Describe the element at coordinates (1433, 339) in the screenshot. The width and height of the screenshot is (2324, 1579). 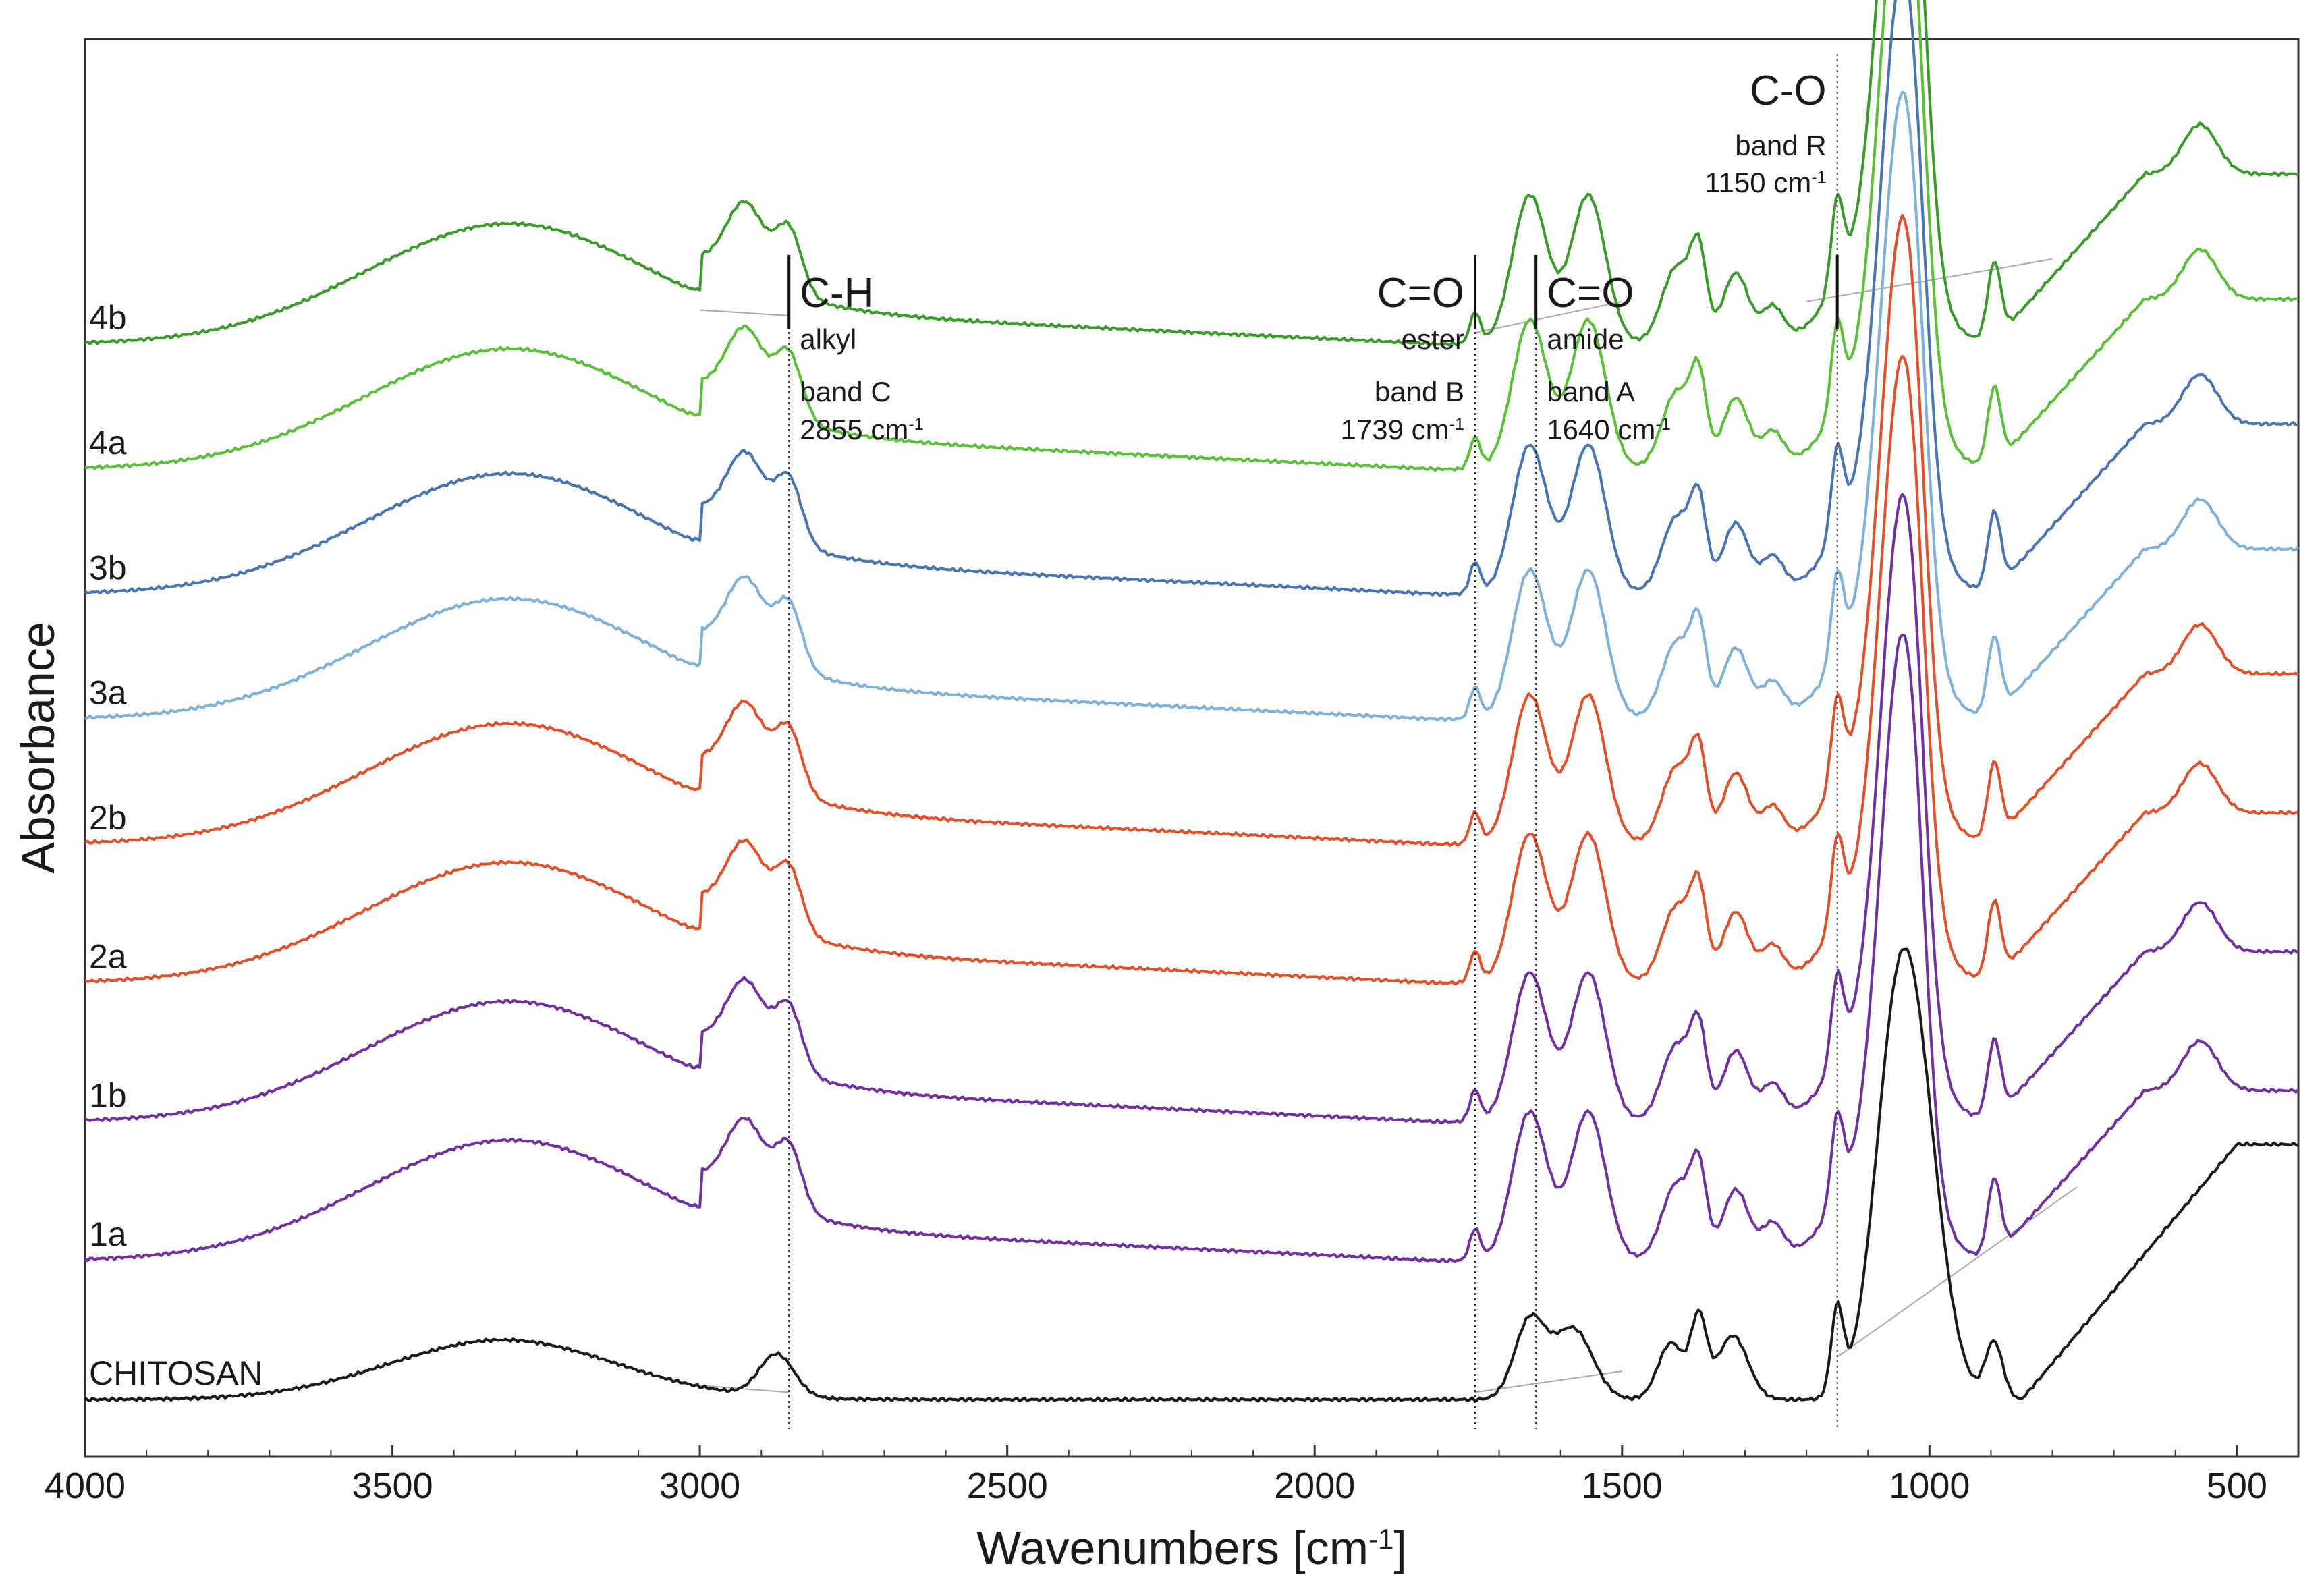
I see `band-b-subtitle: ester` at that location.